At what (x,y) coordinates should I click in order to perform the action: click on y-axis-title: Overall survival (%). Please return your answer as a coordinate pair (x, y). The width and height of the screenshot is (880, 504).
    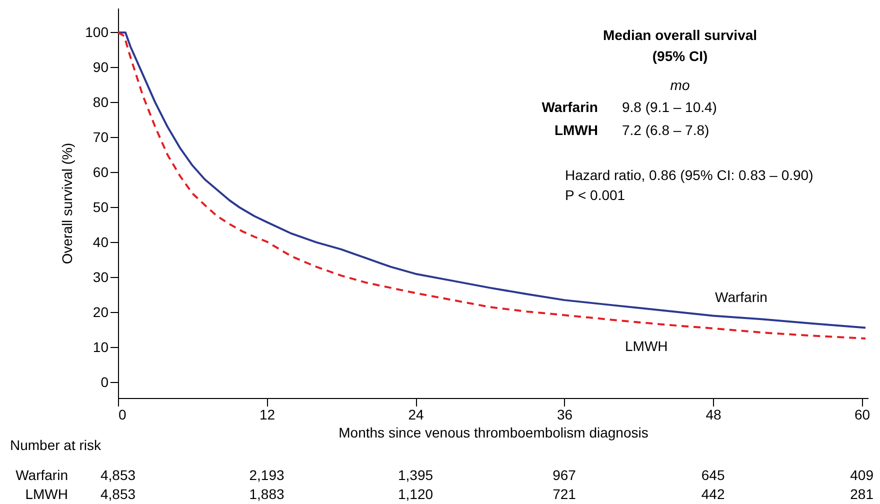
    Looking at the image, I should click on (67, 203).